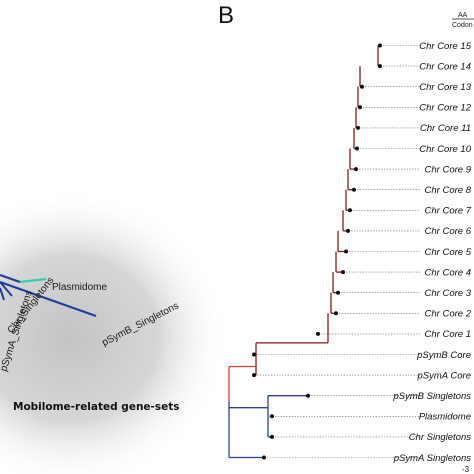  I want to click on leaf-label-9: Chr Core 6, so click(448, 231).